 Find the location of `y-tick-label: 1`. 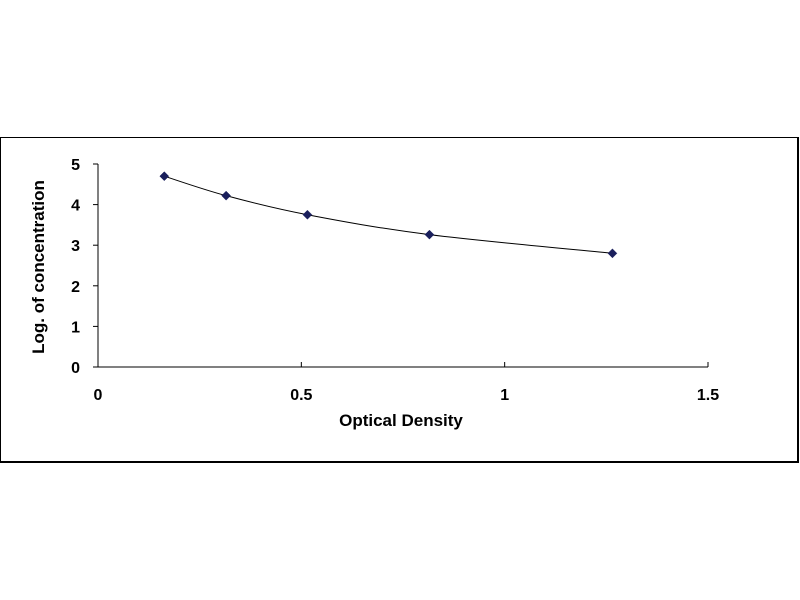

y-tick-label: 1 is located at coordinates (75, 327).